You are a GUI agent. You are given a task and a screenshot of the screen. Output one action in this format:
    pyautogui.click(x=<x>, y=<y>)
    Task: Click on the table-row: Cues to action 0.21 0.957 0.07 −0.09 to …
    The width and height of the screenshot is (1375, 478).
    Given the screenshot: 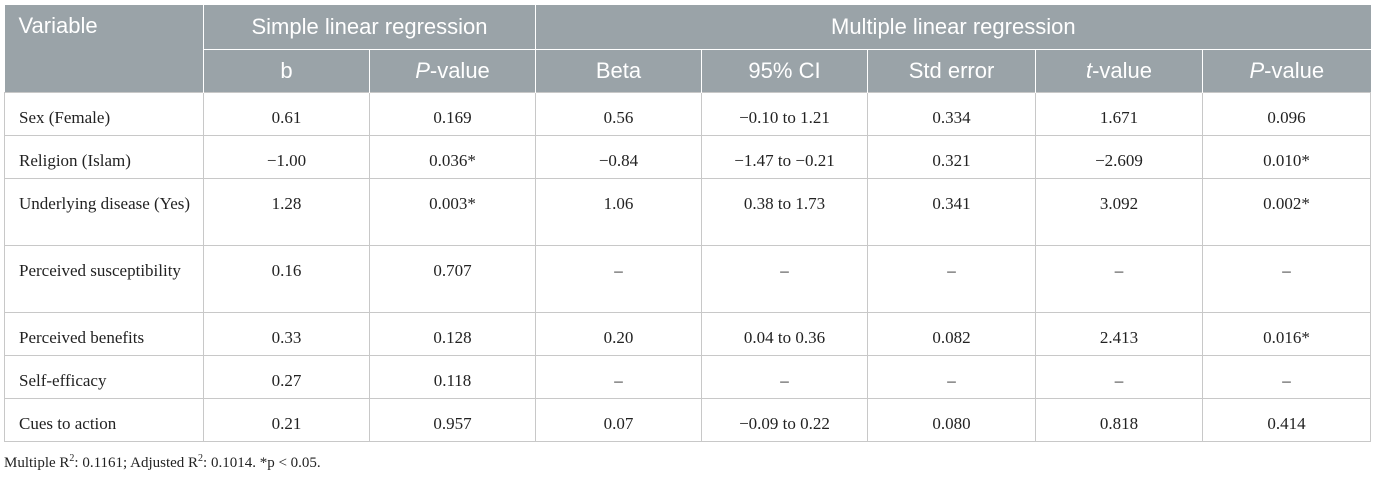 What is the action you would take?
    pyautogui.click(x=688, y=420)
    